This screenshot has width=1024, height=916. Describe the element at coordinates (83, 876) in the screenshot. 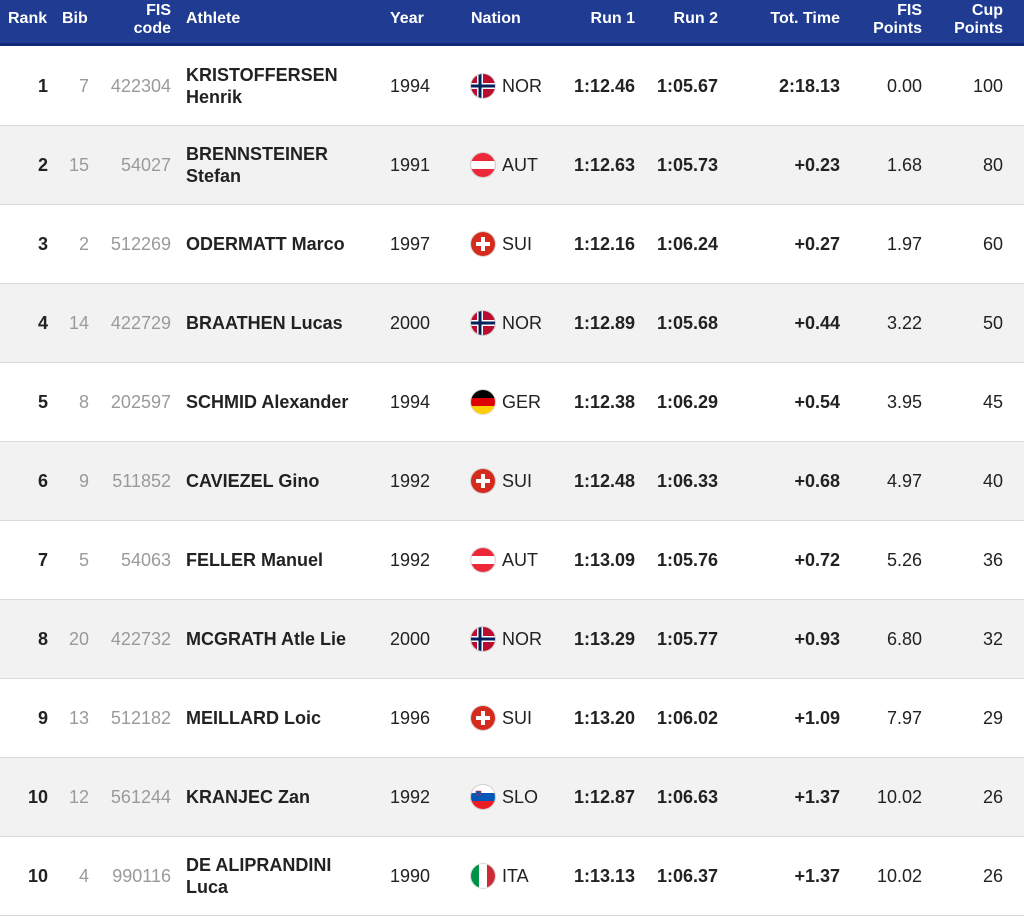

I see `bib-cell: 4` at that location.